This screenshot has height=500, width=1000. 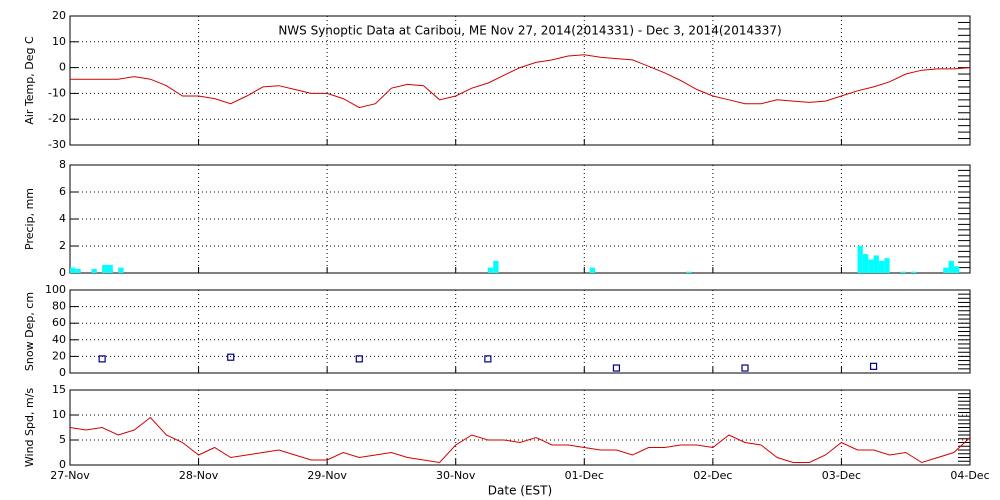 What do you see at coordinates (29, 428) in the screenshot?
I see `y-axis-label: Wind Spd, m/s` at bounding box center [29, 428].